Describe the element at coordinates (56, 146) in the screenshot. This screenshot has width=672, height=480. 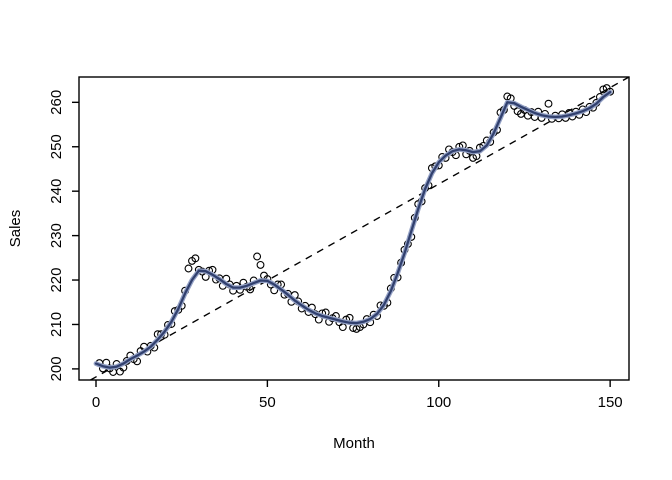
I see `y-tick-label: 250` at that location.